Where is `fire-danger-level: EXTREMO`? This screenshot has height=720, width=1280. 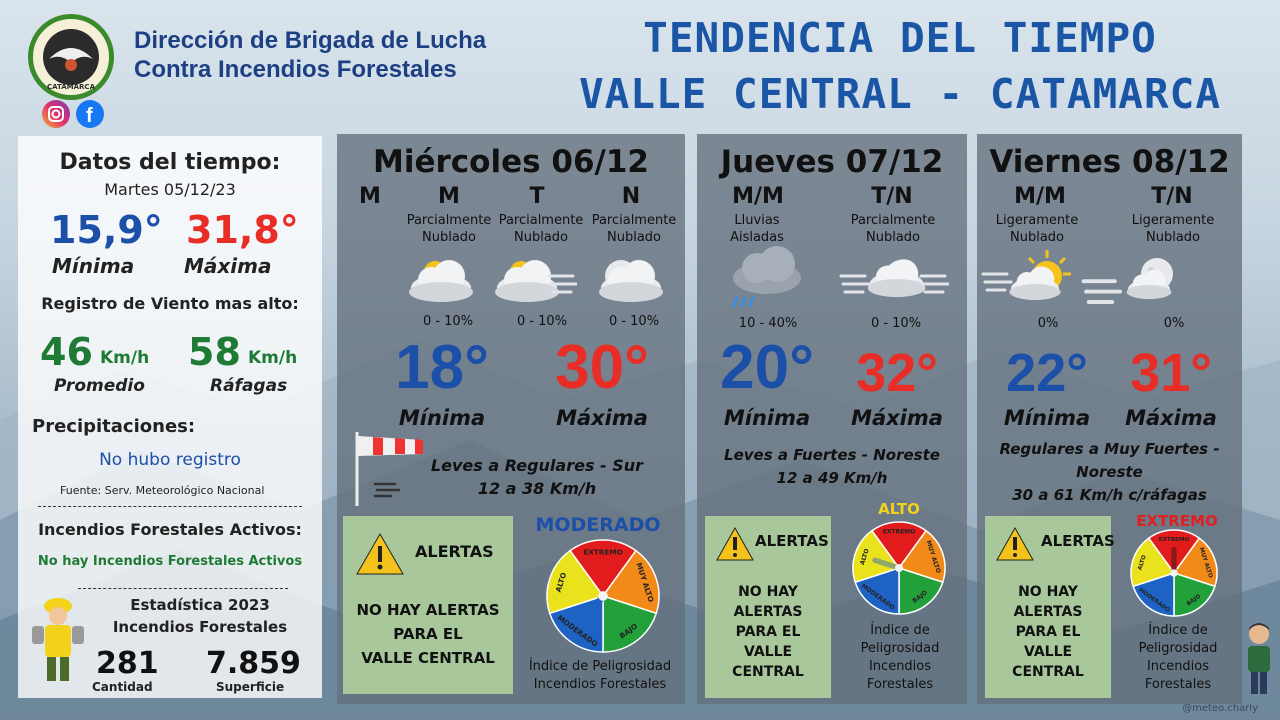 fire-danger-level: EXTREMO is located at coordinates (1177, 521).